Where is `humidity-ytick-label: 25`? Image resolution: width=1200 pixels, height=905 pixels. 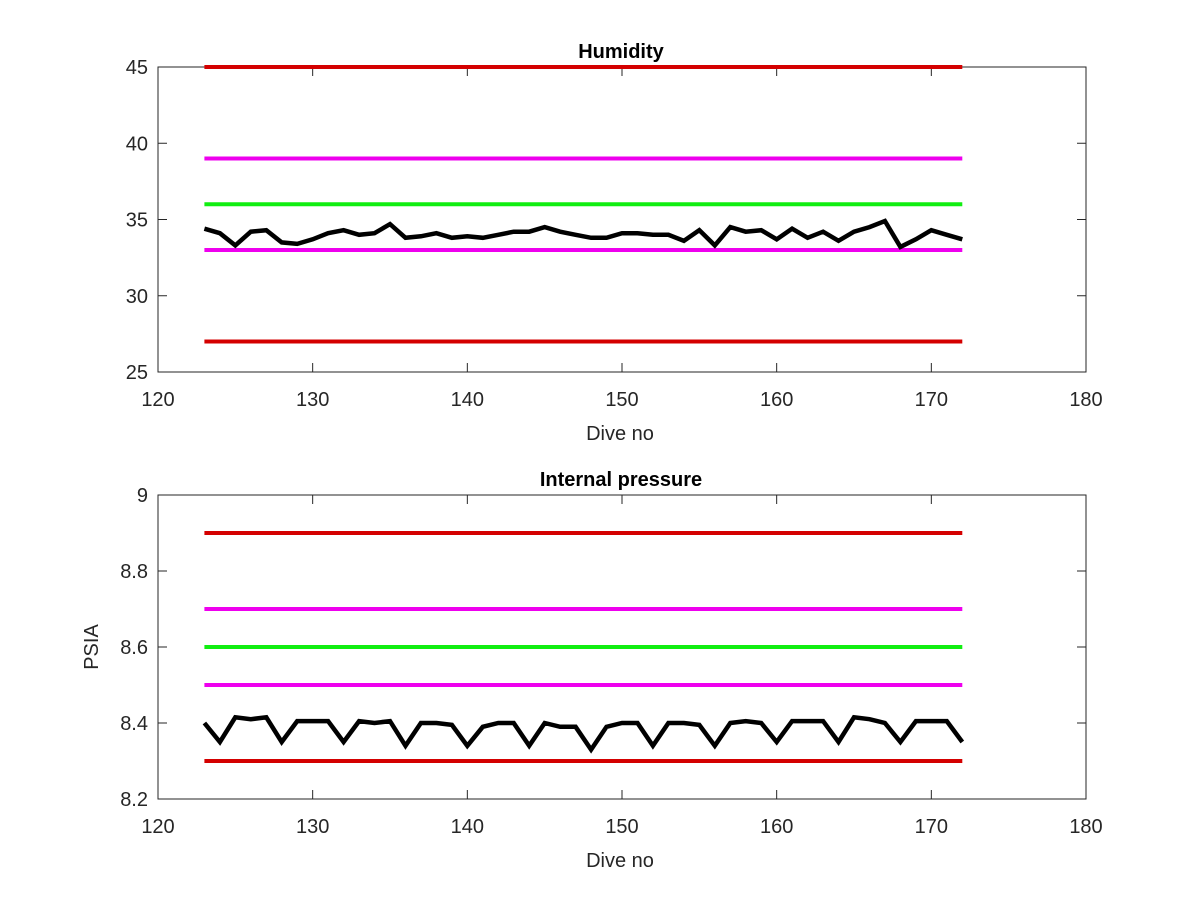
humidity-ytick-label: 25 is located at coordinates (137, 373).